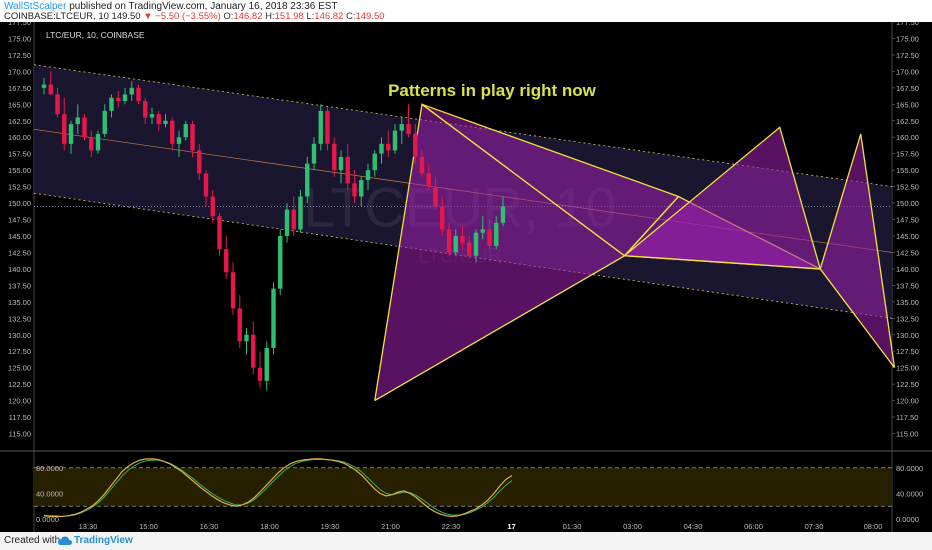 This screenshot has width=932, height=550. Describe the element at coordinates (20, 417) in the screenshot. I see `price-tick-left: 117.50` at that location.